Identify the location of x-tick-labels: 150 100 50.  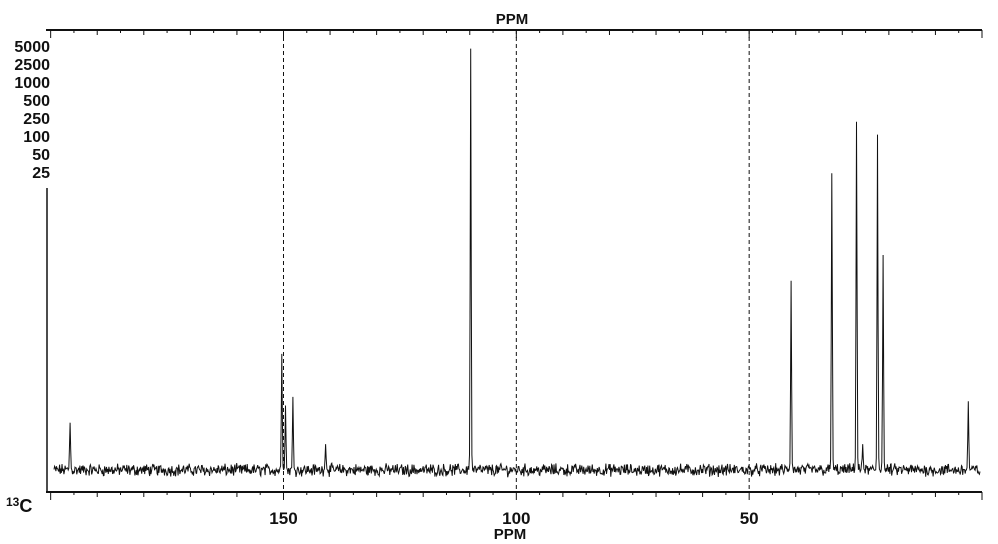
(513, 518).